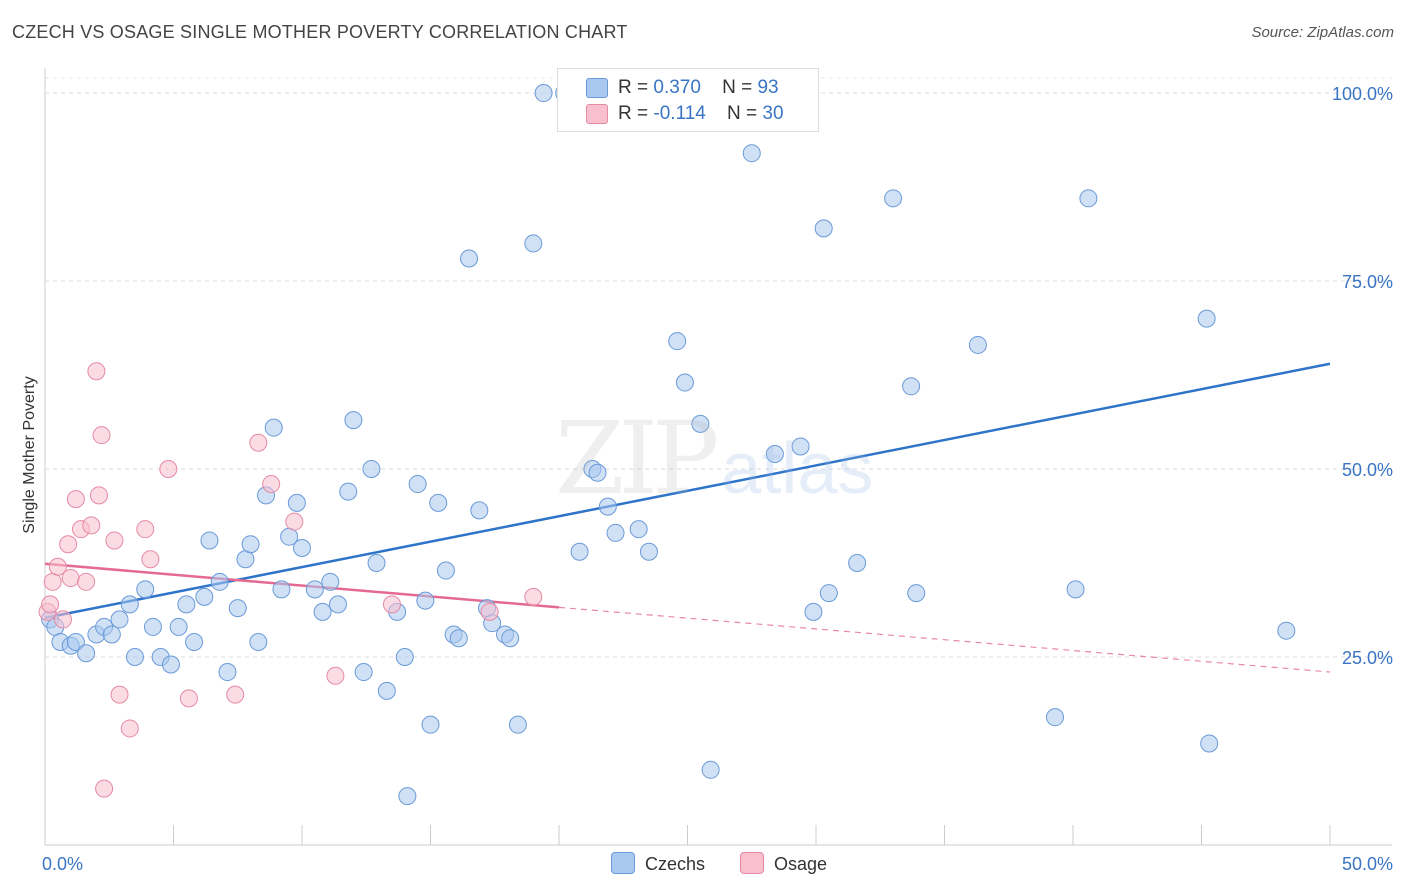 The width and height of the screenshot is (1406, 892). What do you see at coordinates (773, 113) in the screenshot?
I see `legend-n-value-osage: 30` at bounding box center [773, 113].